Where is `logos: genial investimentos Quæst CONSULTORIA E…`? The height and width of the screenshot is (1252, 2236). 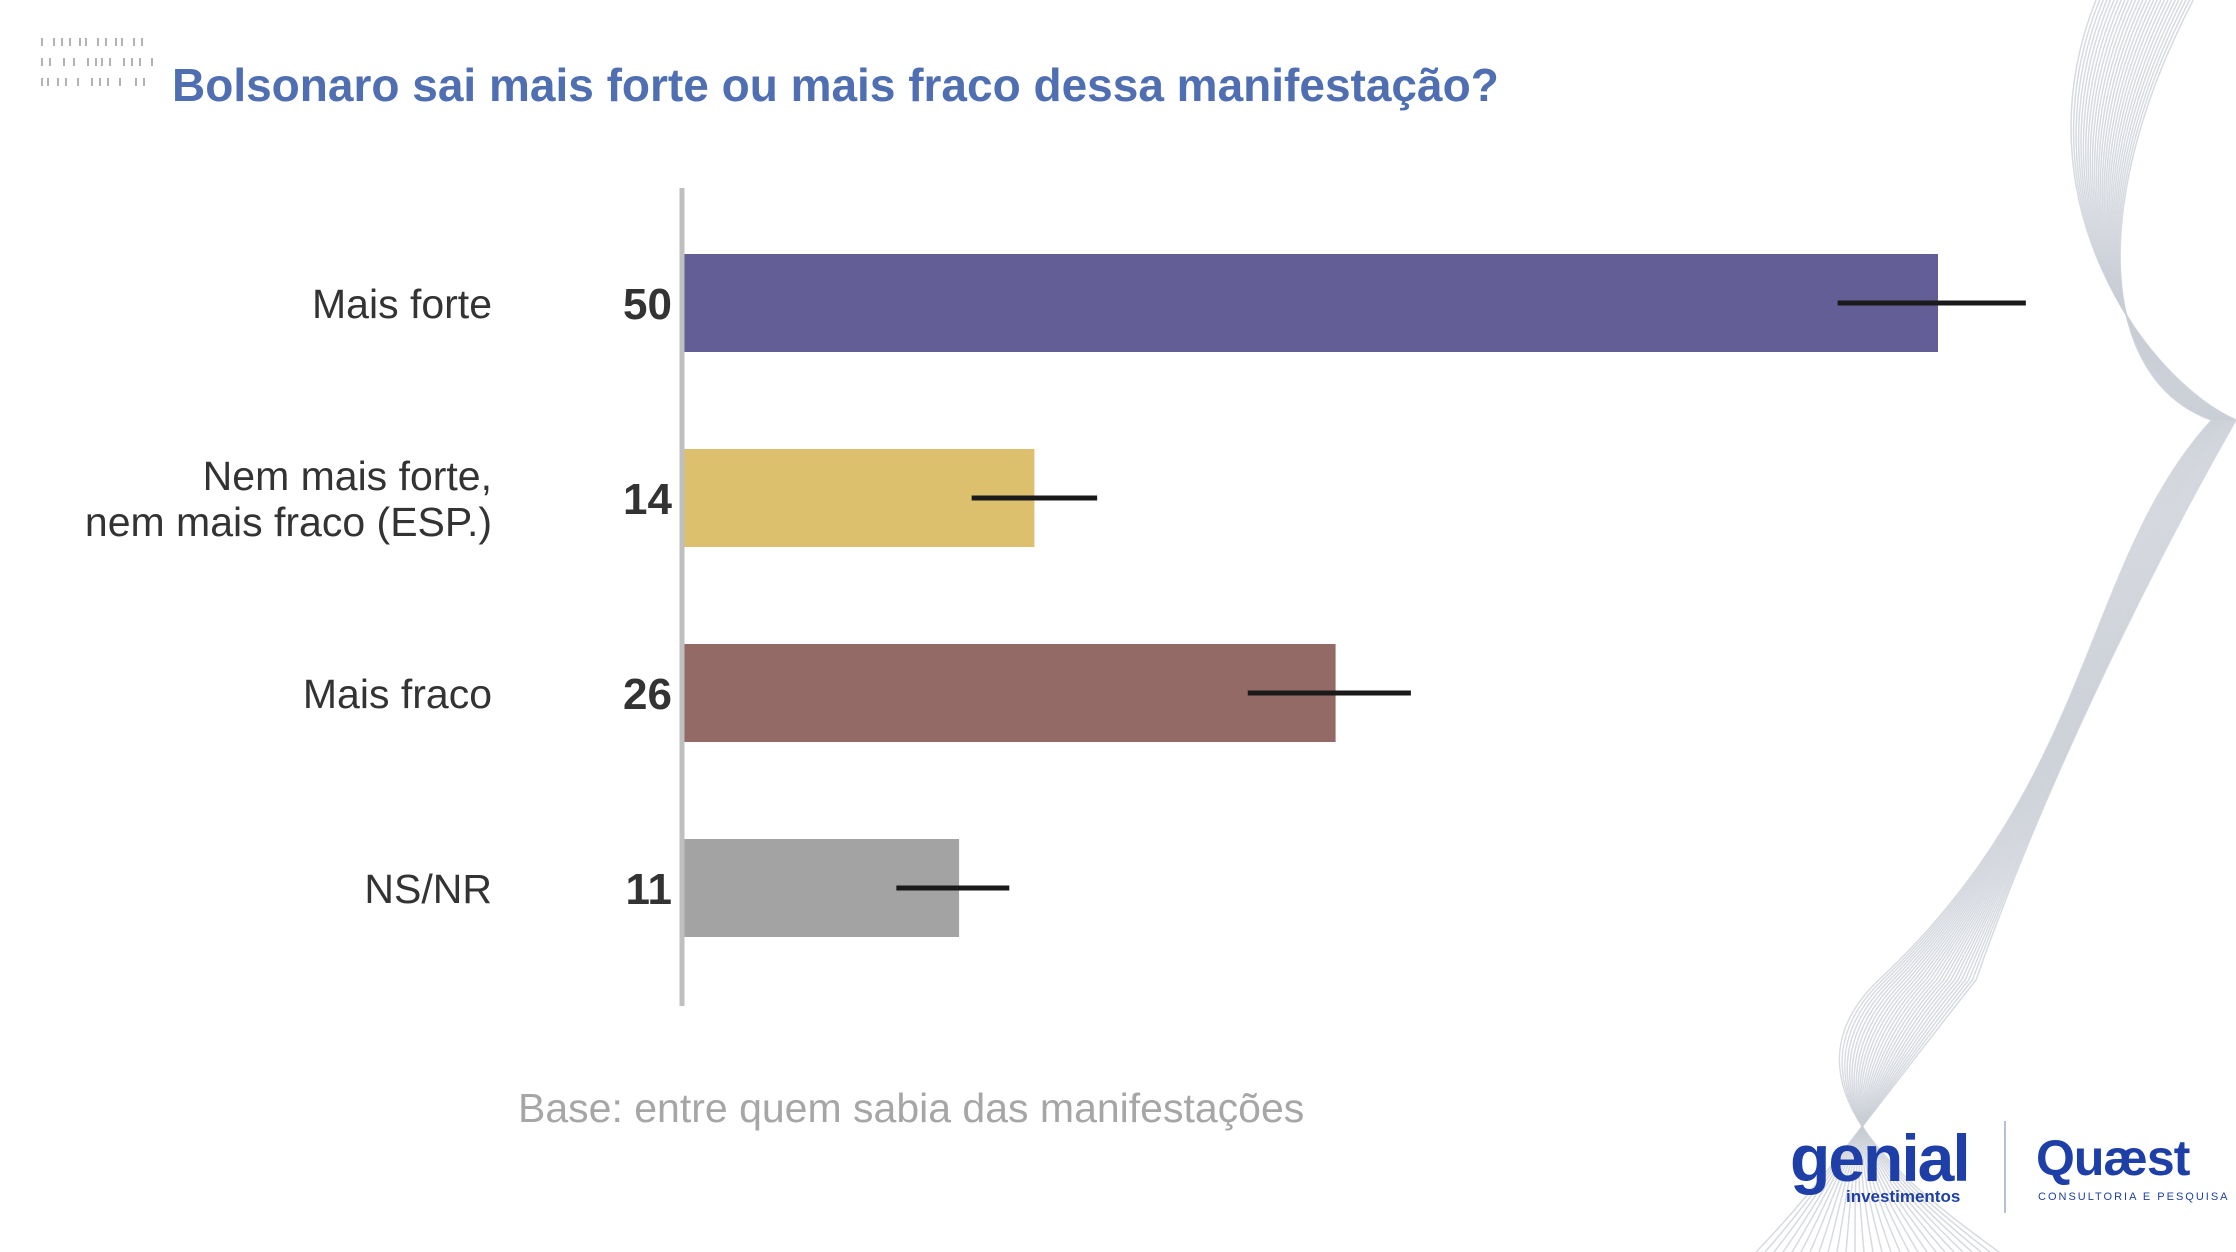
logos: genial investimentos Quæst CONSULTORIA E… is located at coordinates (2004, 1173).